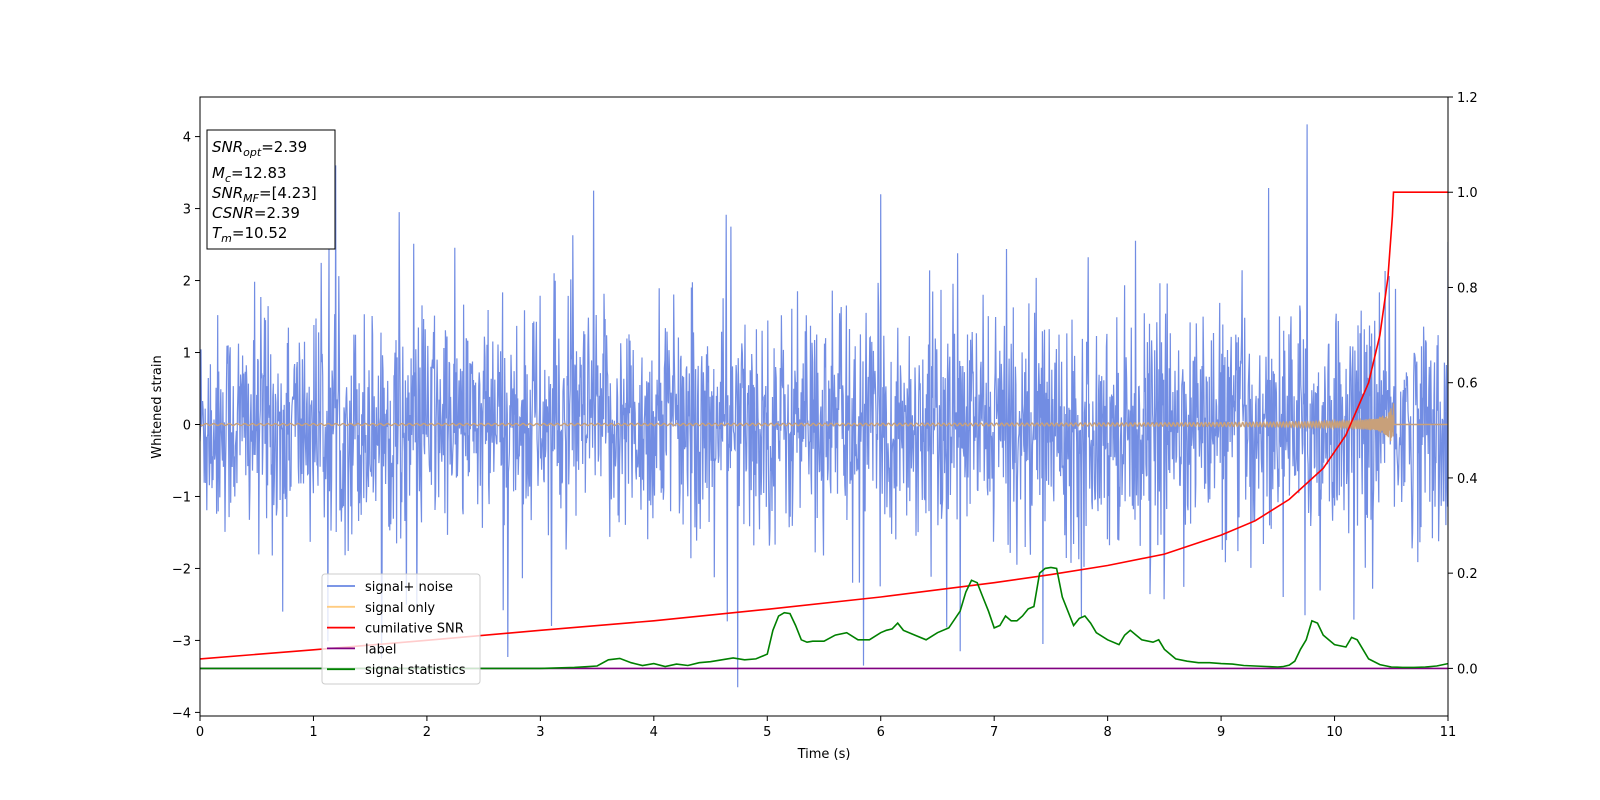 Image resolution: width=1600 pixels, height=800 pixels. I want to click on y-left-tick-label: 4, so click(187, 138).